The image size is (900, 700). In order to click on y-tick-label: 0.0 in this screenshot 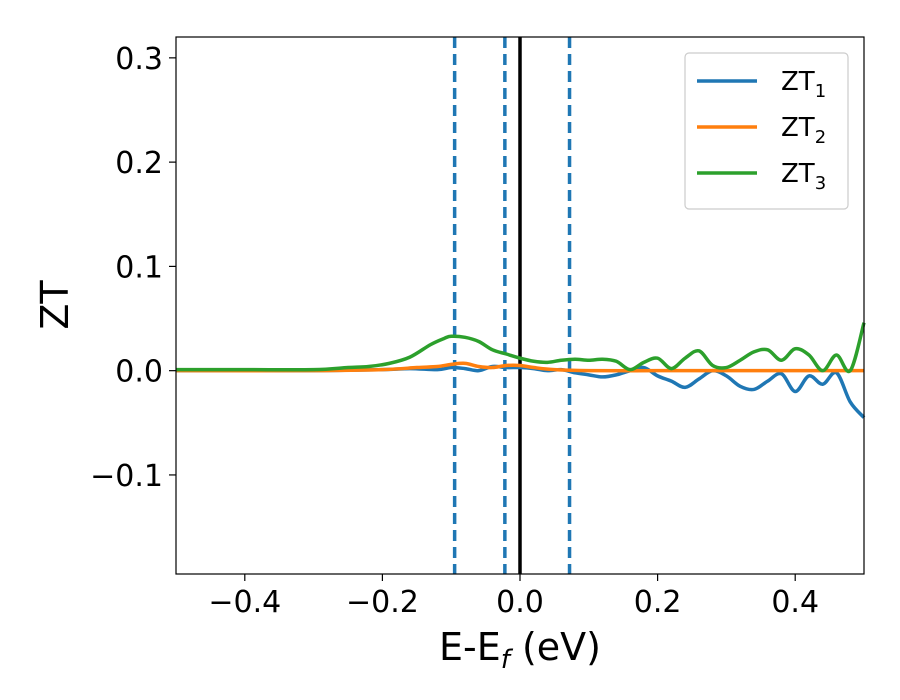, I will do `click(139, 372)`.